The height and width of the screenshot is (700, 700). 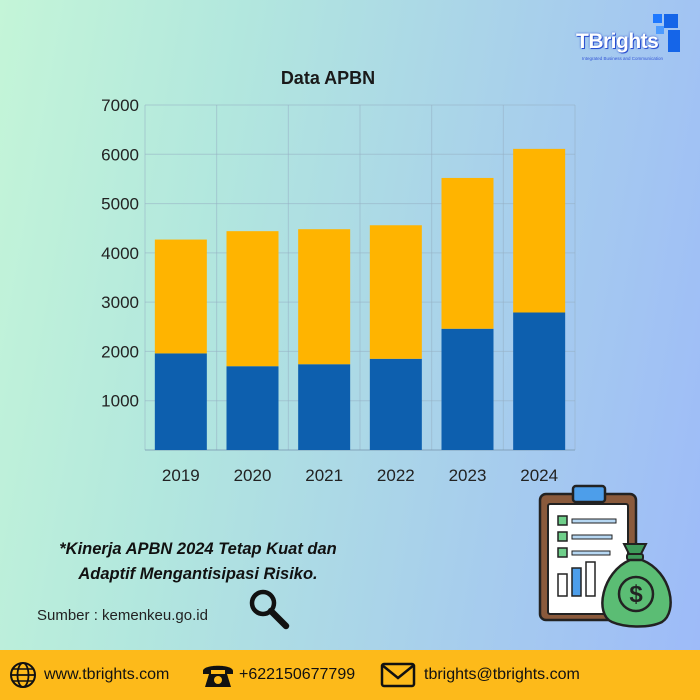 What do you see at coordinates (396, 475) in the screenshot?
I see `x-tick-label: 2022` at bounding box center [396, 475].